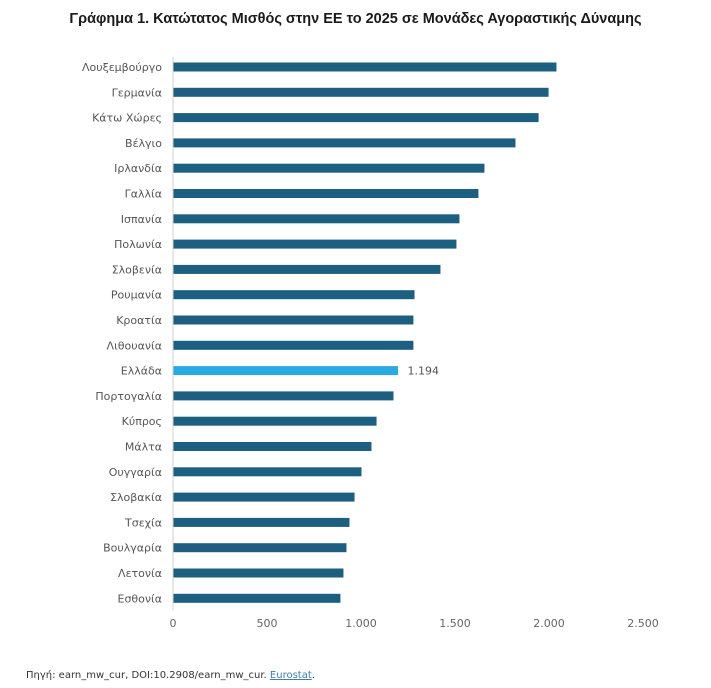  What do you see at coordinates (423, 371) in the screenshot?
I see `data-label-greece: 1.194` at bounding box center [423, 371].